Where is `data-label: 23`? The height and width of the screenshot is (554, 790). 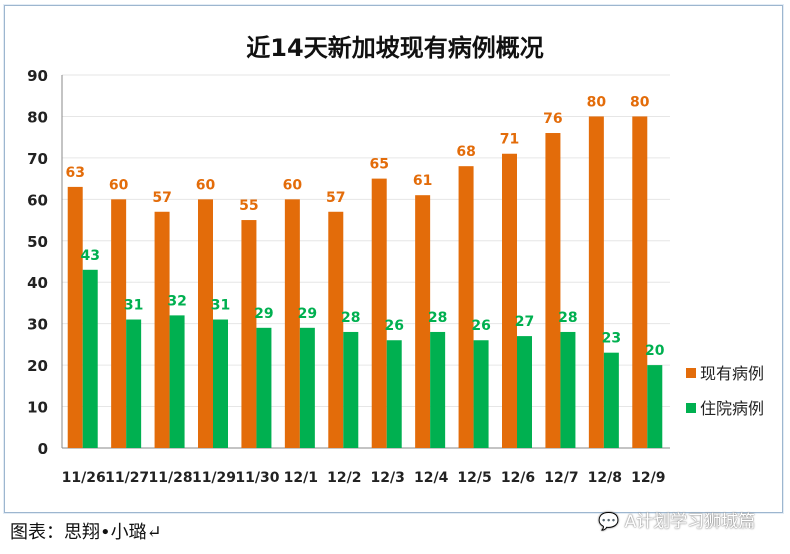
data-label: 23 is located at coordinates (611, 339).